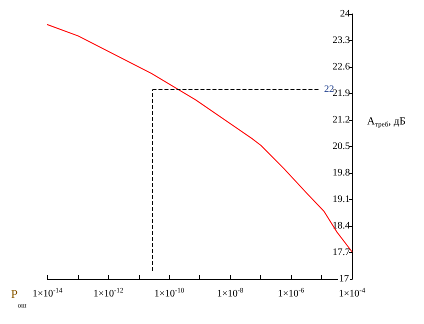 The height and width of the screenshot is (324, 424). Describe the element at coordinates (341, 252) in the screenshot. I see `y-tick-label: 17.7` at that location.